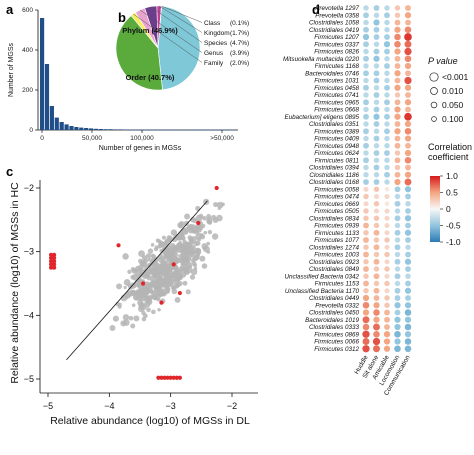 Image resolution: width=474 pixels, height=455 pixels. I want to click on histogram-x-tick-label: 0, so click(42, 138).